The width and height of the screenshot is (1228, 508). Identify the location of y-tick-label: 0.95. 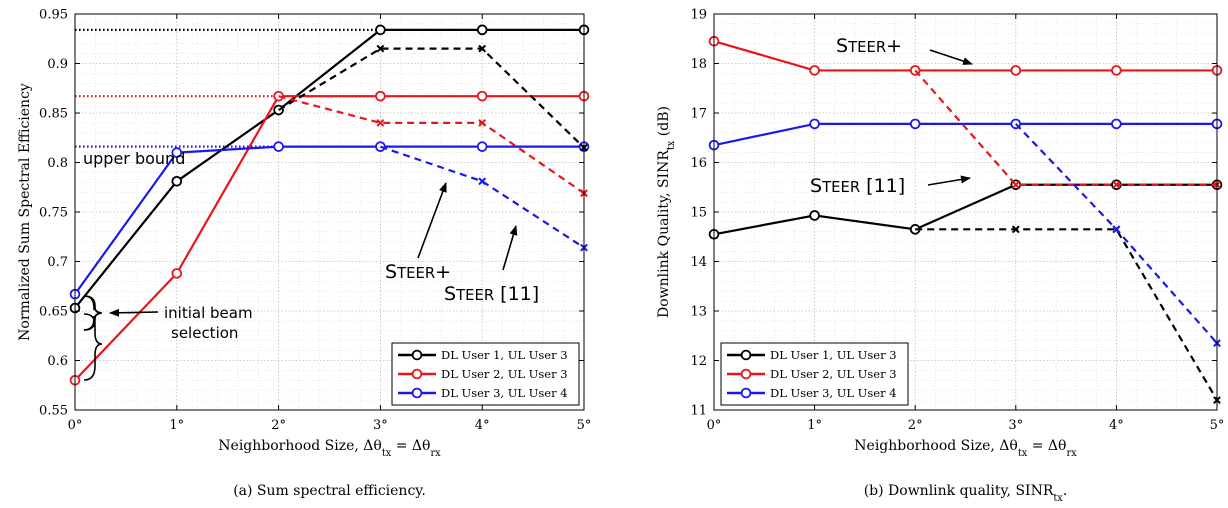
(53, 15).